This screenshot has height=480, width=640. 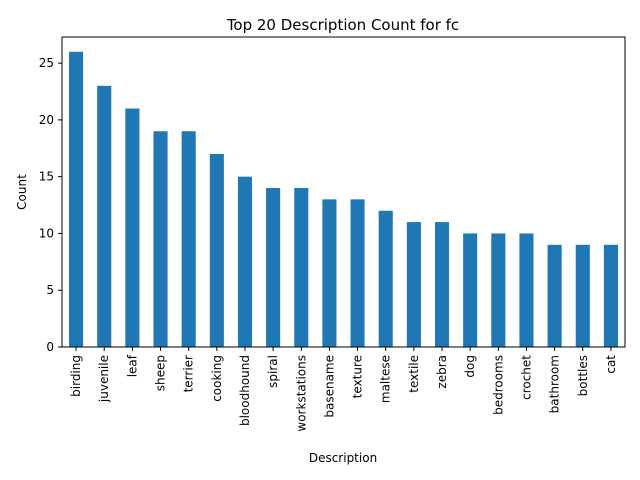 I want to click on x-tick-label-cooking: cooking, so click(x=217, y=378).